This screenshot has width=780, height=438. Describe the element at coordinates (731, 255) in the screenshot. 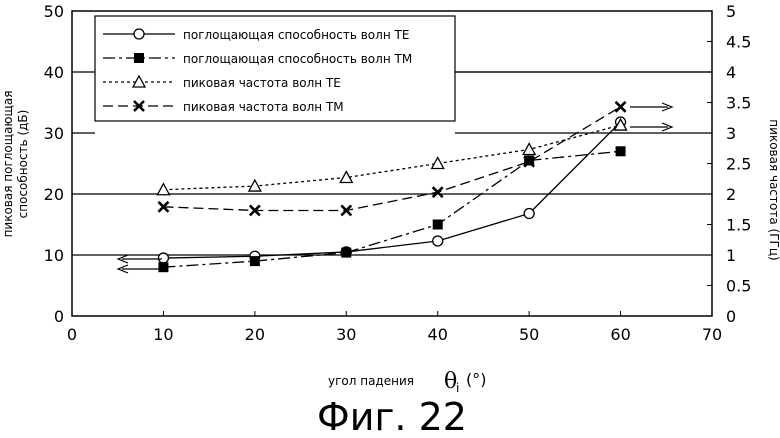

I see `y2-tick-label: 1` at that location.